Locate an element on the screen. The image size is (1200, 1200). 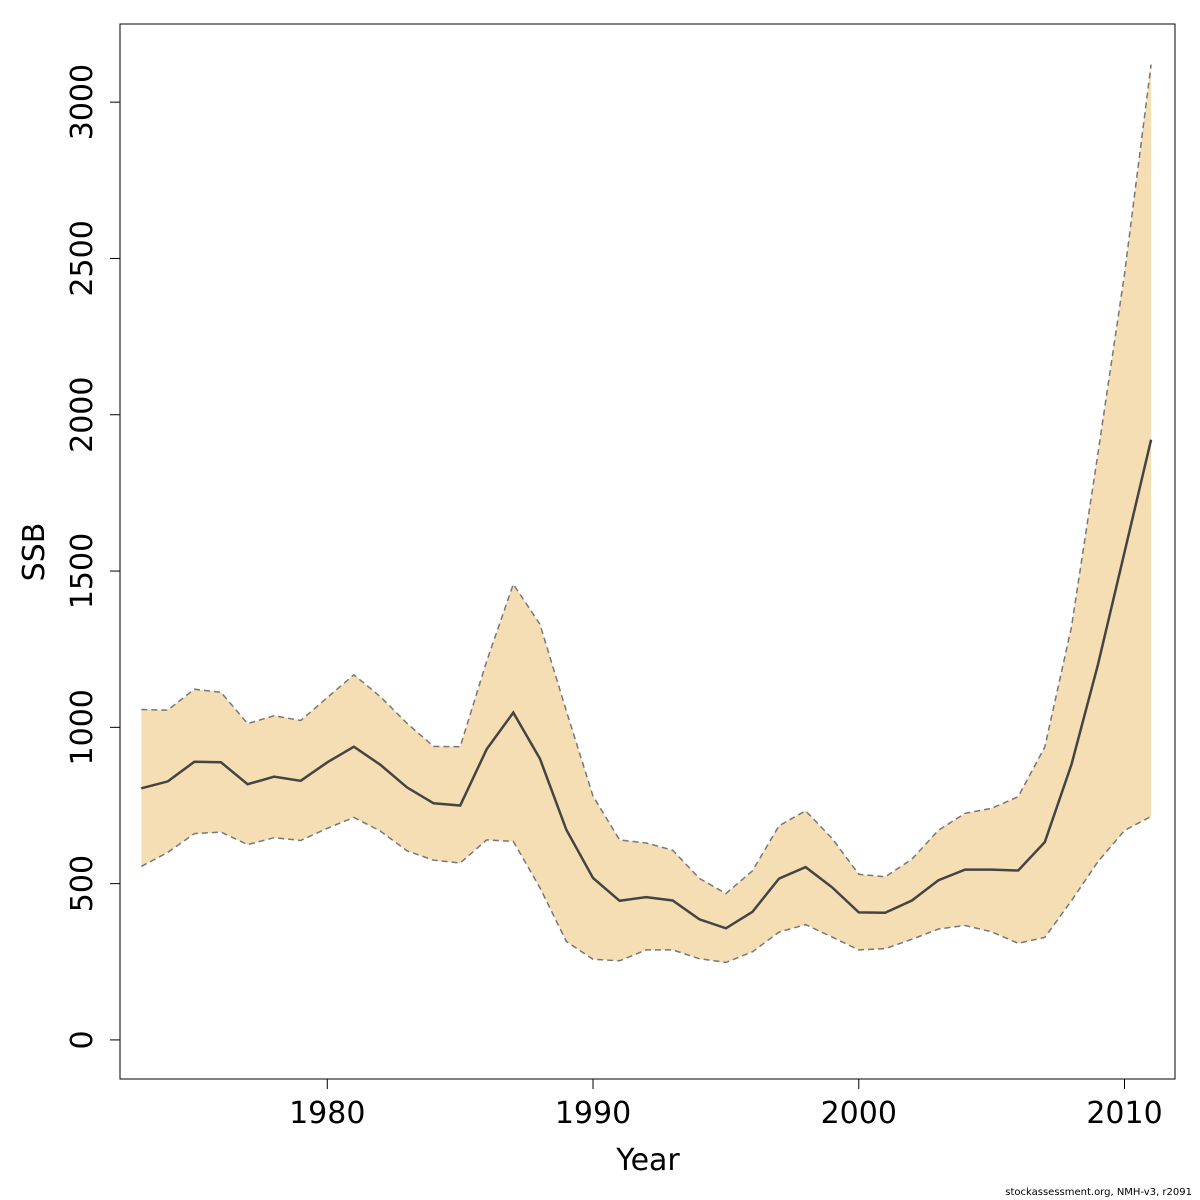
x-tick-label: 1980 is located at coordinates (327, 1113).